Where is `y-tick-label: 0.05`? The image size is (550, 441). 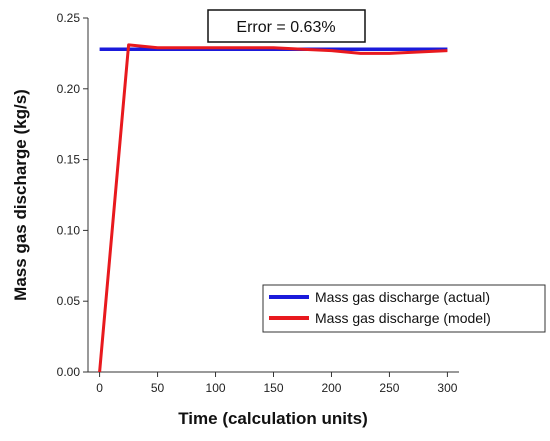 y-tick-label: 0.05 is located at coordinates (69, 301).